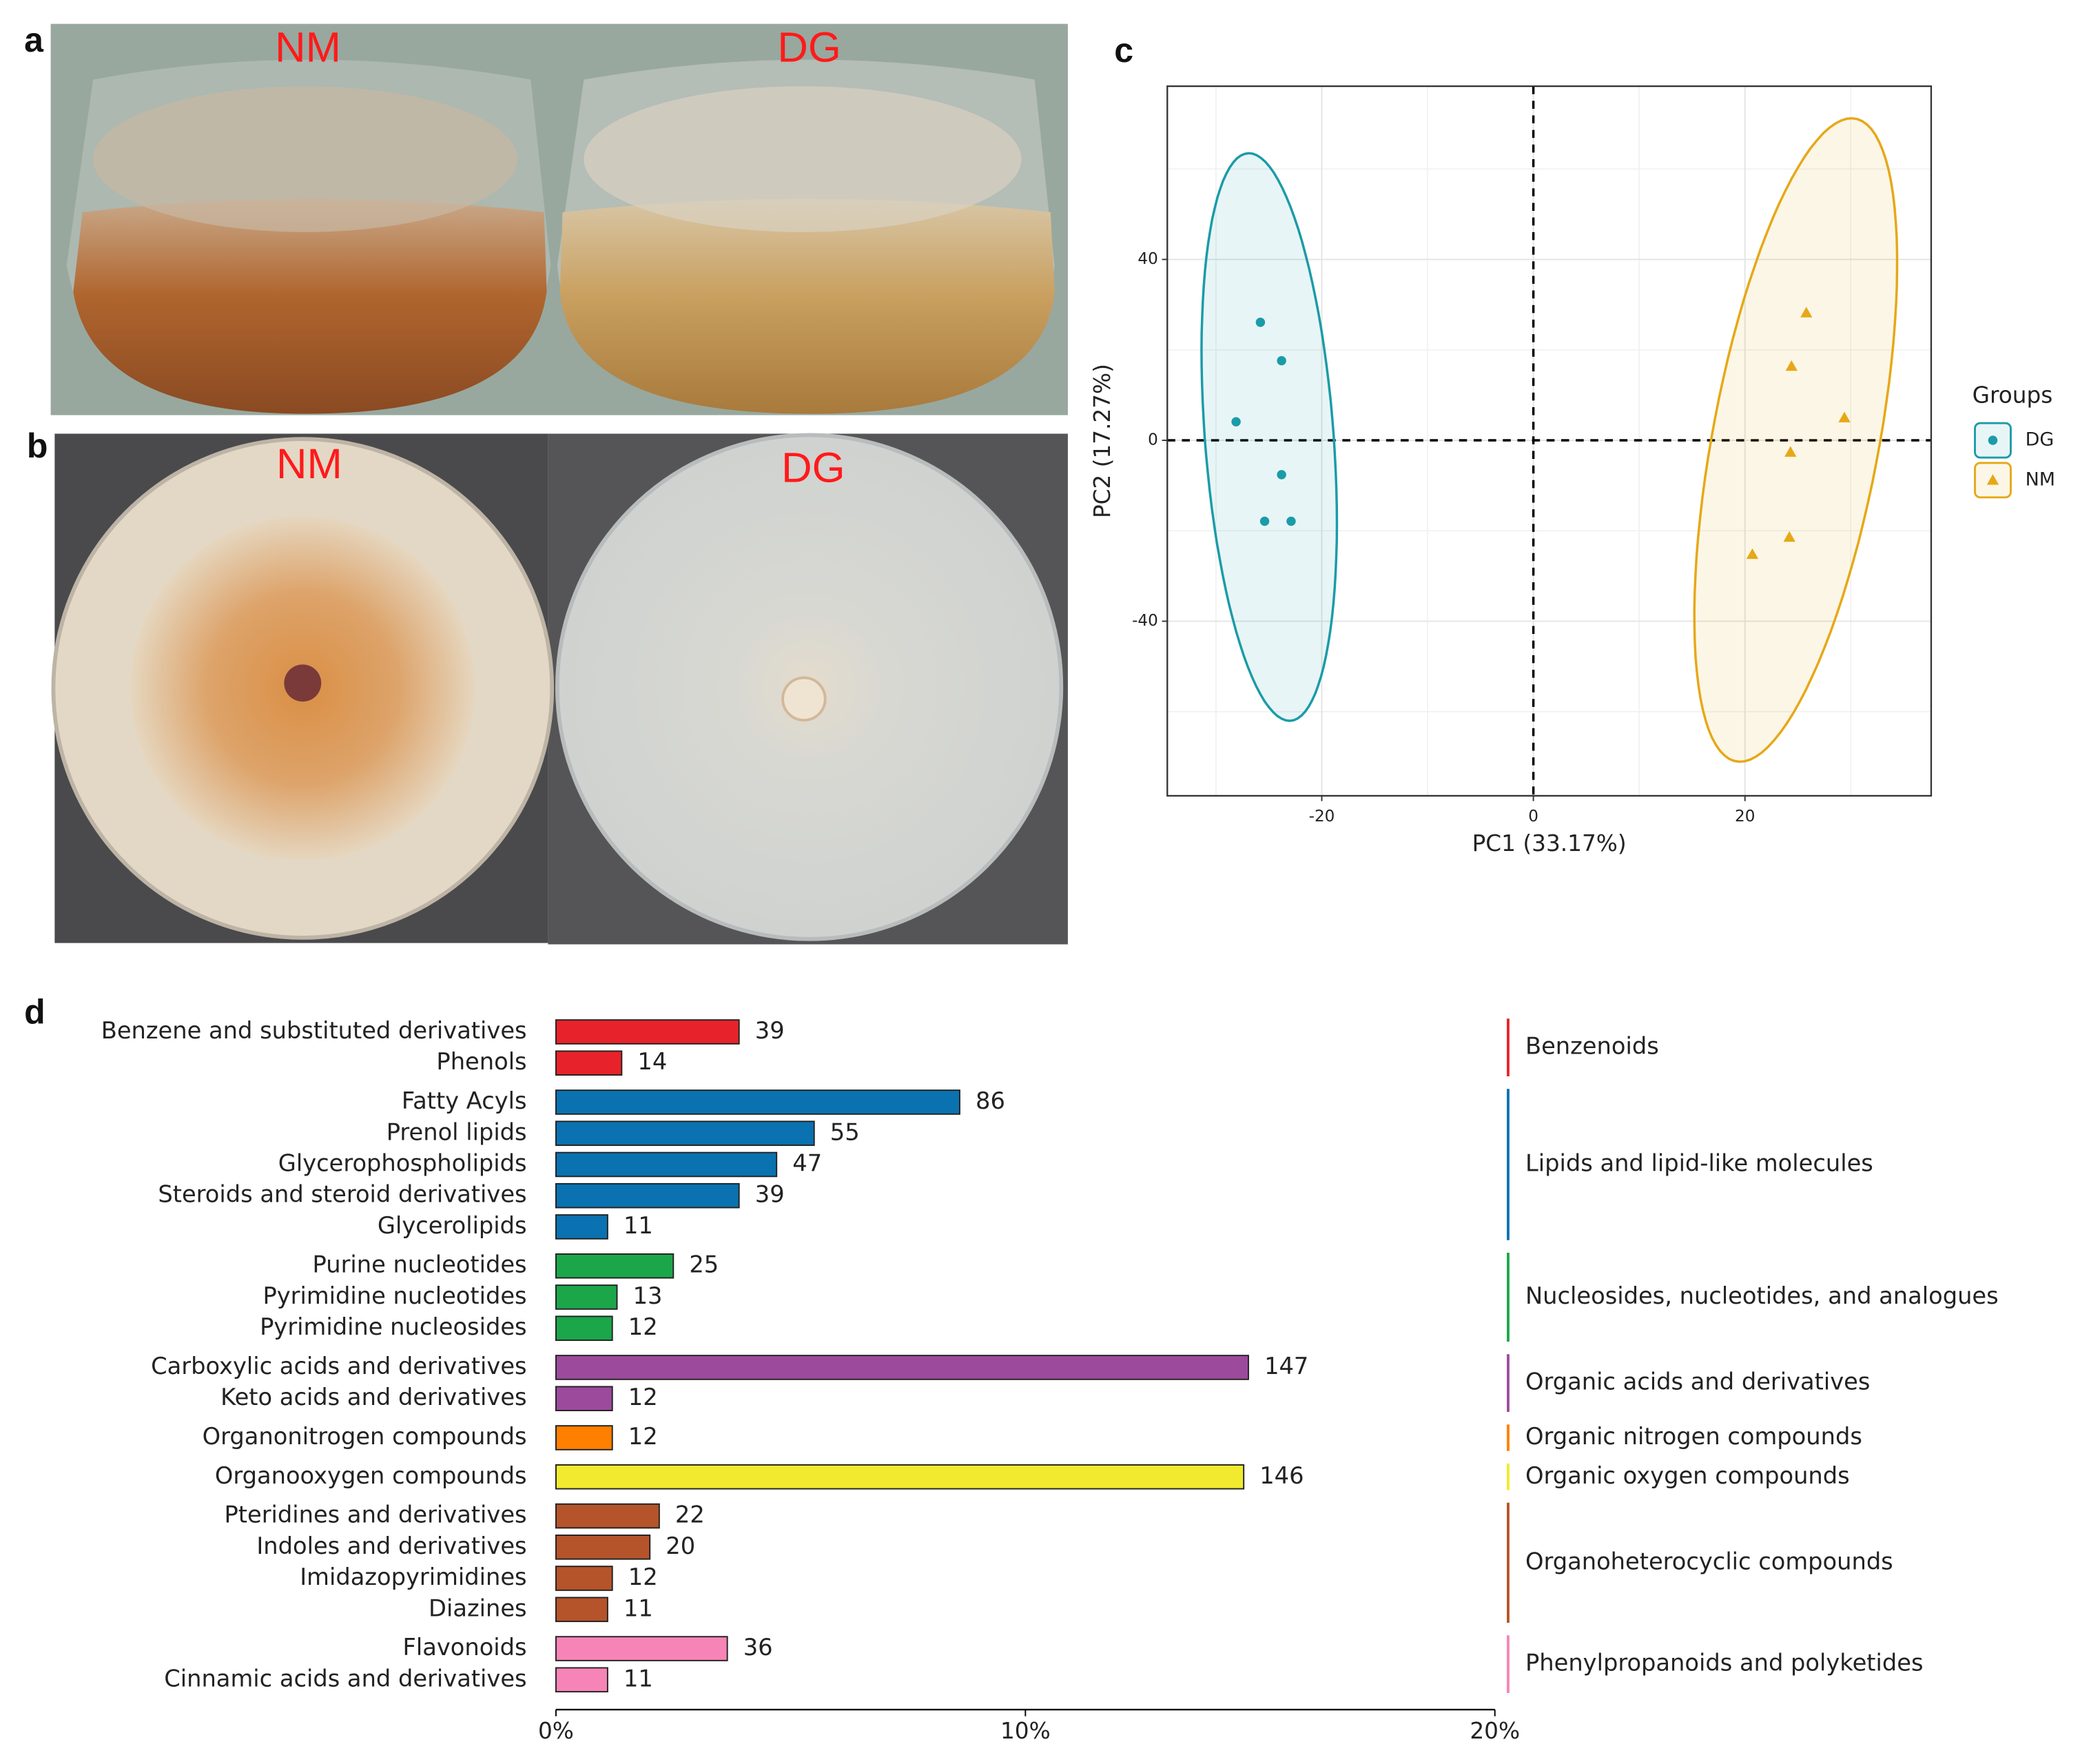 The width and height of the screenshot is (2080, 1764). Describe the element at coordinates (1282, 1476) in the screenshot. I see `count-label: 146` at that location.